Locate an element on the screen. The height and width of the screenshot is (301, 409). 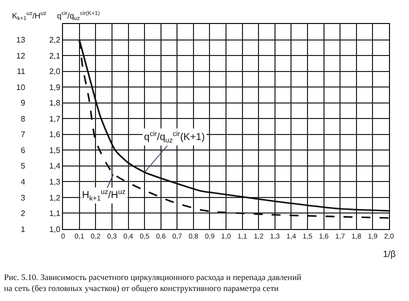
y2-tick-label: 7 is located at coordinates (23, 135).